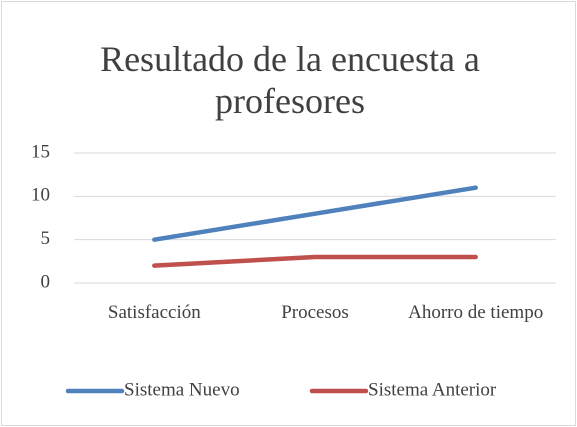 Image resolution: width=577 pixels, height=427 pixels. I want to click on legend-label: Sistema Nuevo, so click(182, 389).